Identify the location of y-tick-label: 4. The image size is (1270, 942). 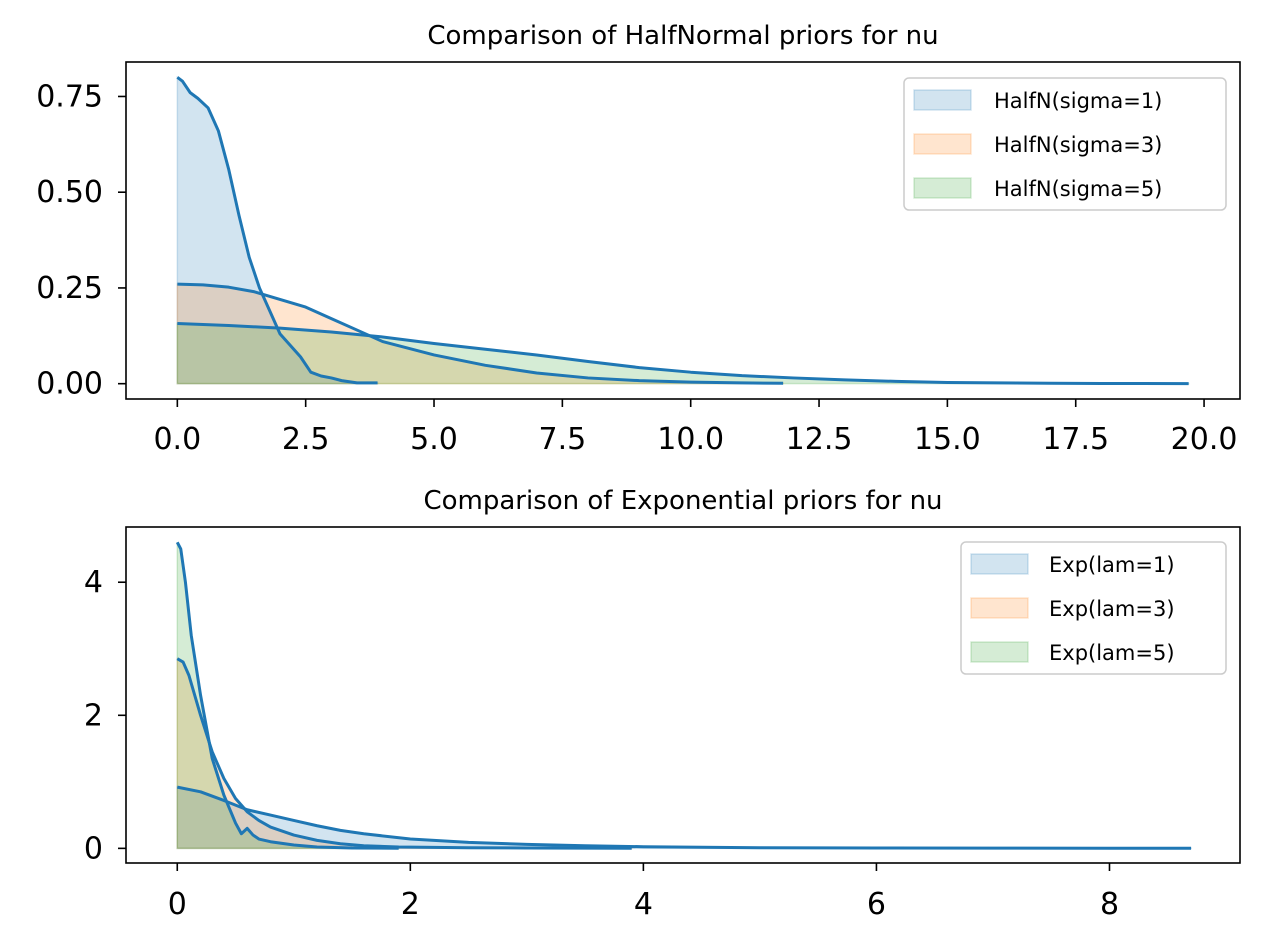
(93, 582).